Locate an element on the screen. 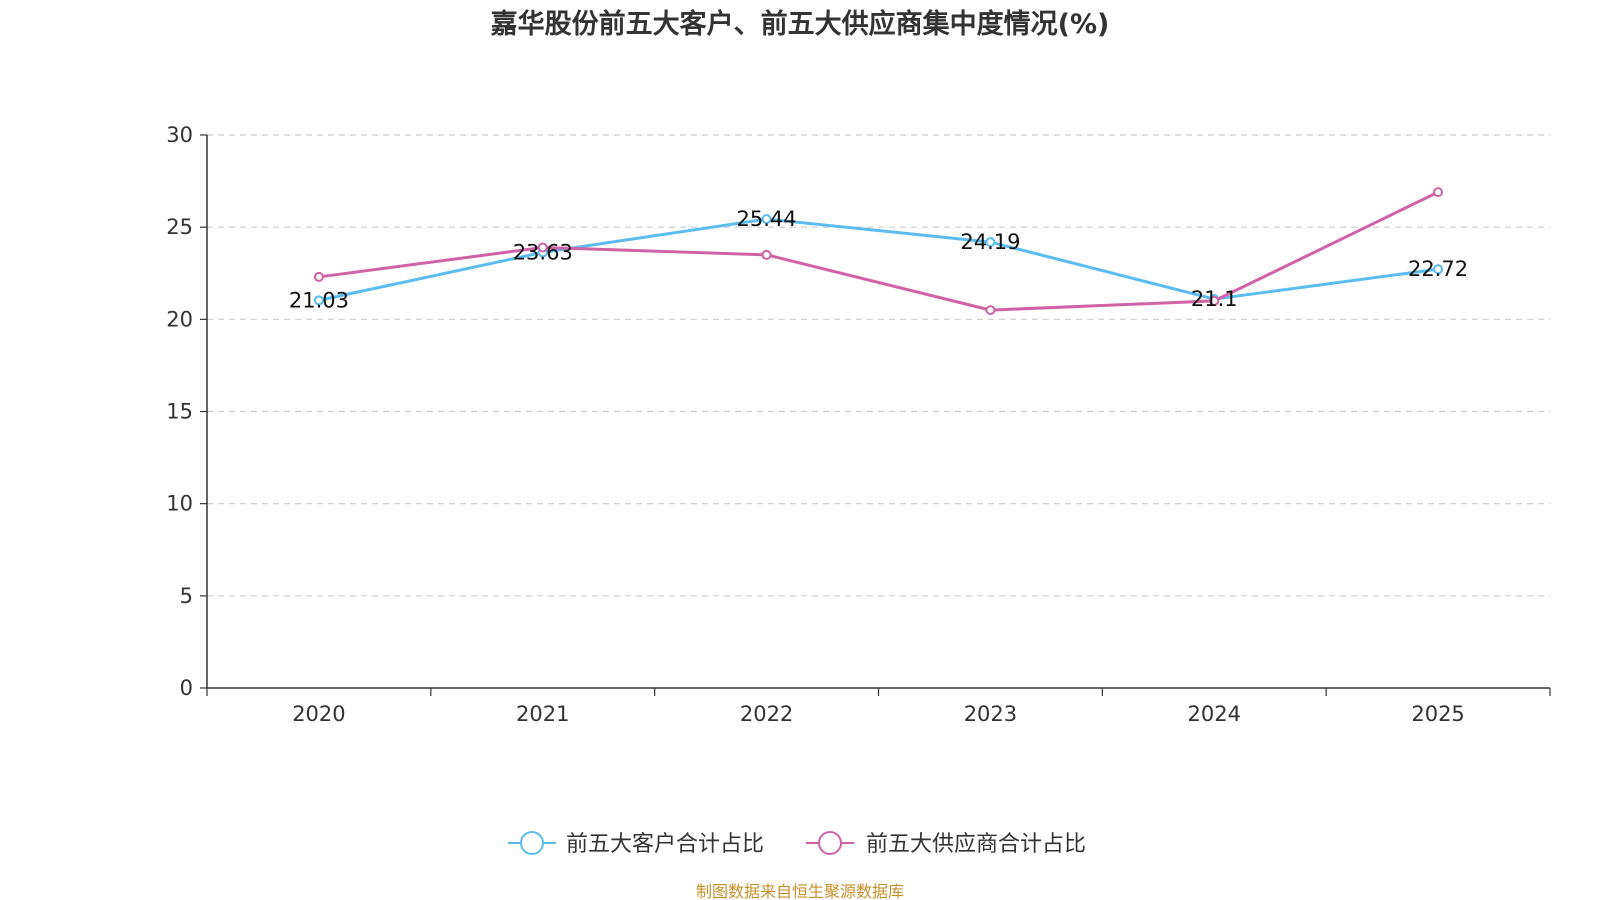 This screenshot has width=1600, height=900. data-label-s0-2020: 21.03 is located at coordinates (319, 300).